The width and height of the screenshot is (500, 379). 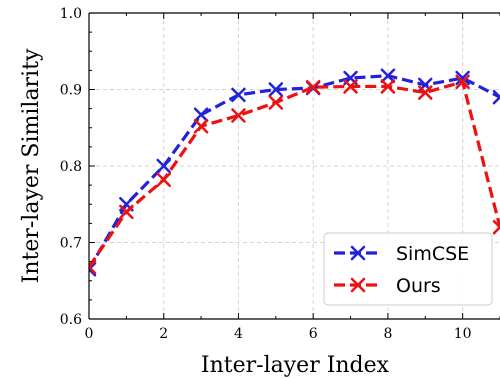 I want to click on x-tick-label: 4, so click(x=238, y=334).